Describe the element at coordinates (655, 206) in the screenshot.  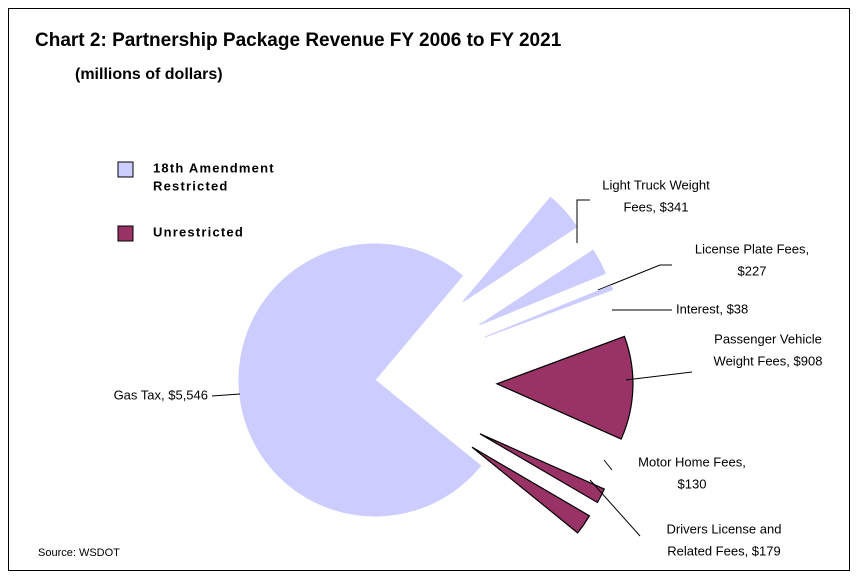
I see `data-label: Fees, $341` at that location.